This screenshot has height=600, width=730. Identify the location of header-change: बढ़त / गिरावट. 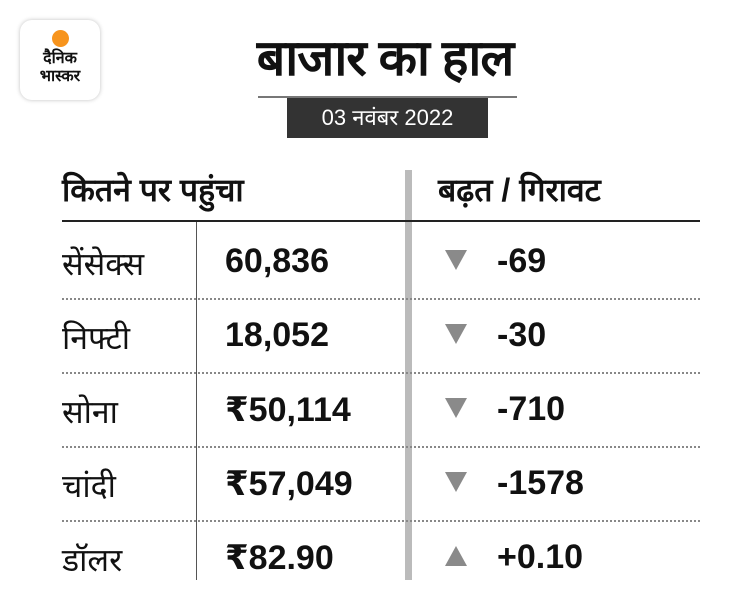
(519, 190).